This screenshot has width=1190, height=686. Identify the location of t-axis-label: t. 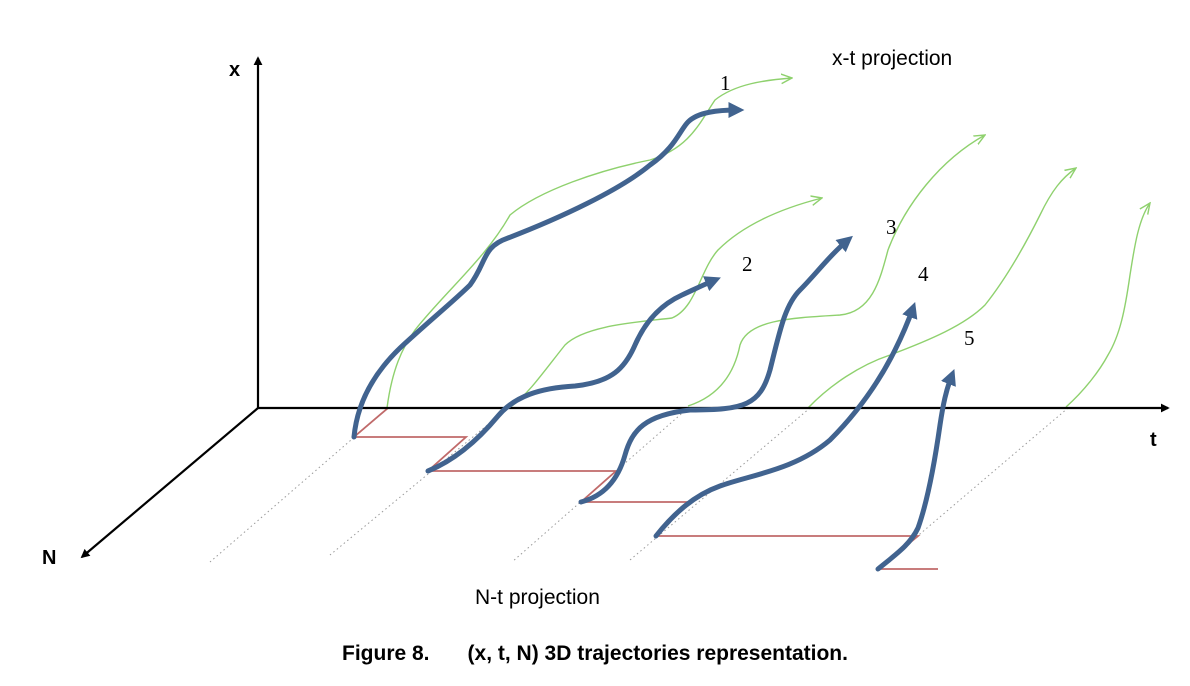
(1153, 440).